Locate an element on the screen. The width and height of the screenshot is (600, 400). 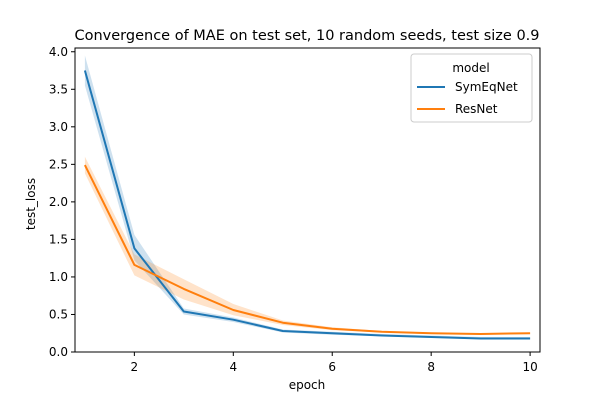
y-tick-label: 3.5 is located at coordinates (58, 89).